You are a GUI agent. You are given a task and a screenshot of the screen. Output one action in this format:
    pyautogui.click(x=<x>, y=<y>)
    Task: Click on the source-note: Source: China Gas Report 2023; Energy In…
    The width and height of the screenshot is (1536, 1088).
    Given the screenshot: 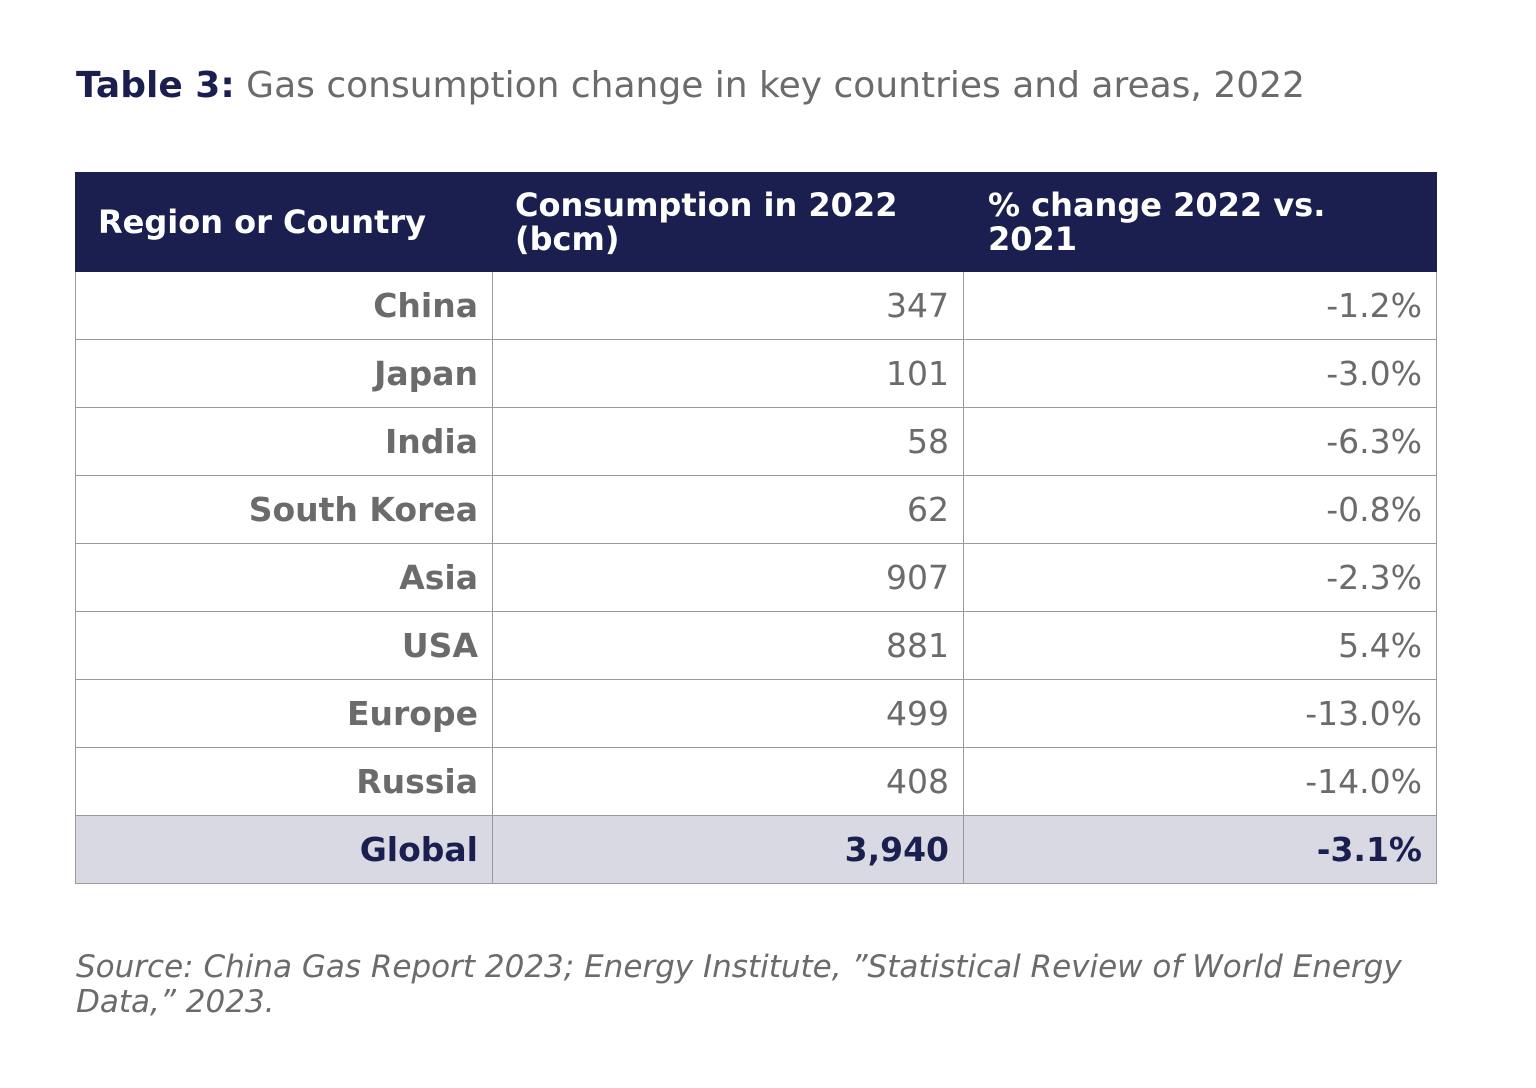 What is the action you would take?
    pyautogui.click(x=739, y=984)
    